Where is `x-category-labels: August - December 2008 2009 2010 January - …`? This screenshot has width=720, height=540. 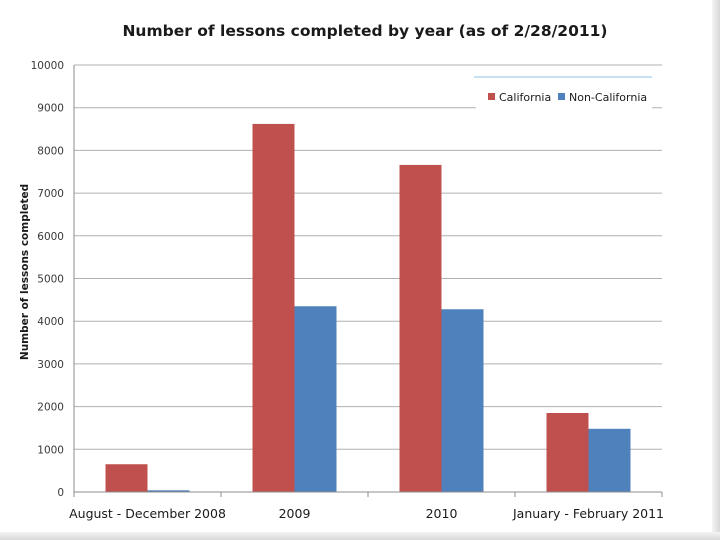
x-category-labels: August - December 2008 2009 2010 January - … is located at coordinates (366, 513).